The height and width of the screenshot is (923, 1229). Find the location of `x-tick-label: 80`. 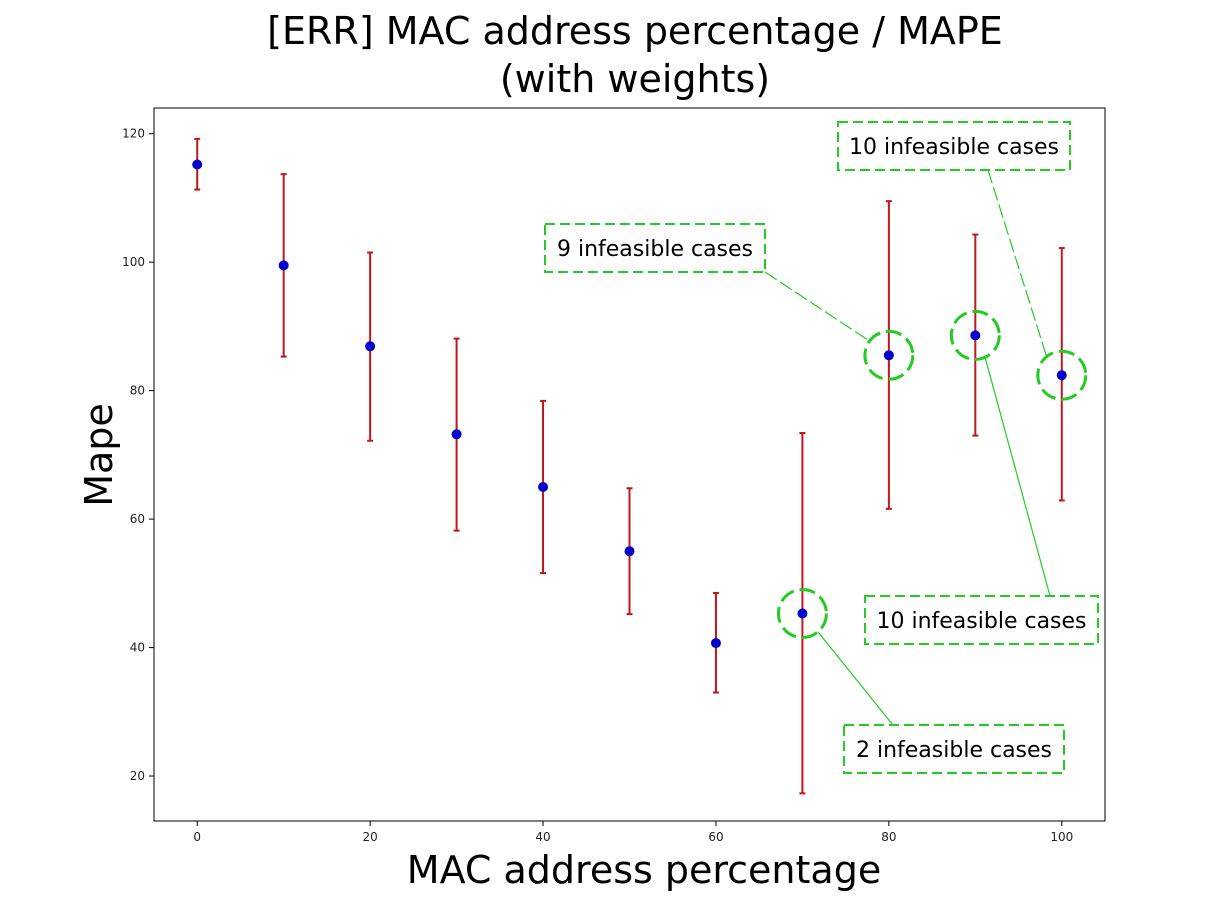

x-tick-label: 80 is located at coordinates (888, 837).